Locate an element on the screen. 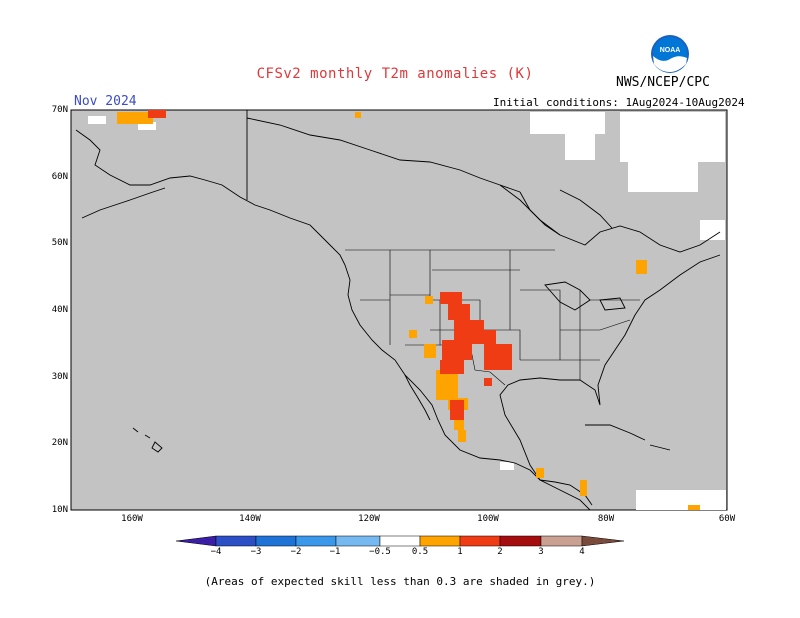 This screenshot has height=618, width=800. lon-label-160w: 160W is located at coordinates (132, 519).